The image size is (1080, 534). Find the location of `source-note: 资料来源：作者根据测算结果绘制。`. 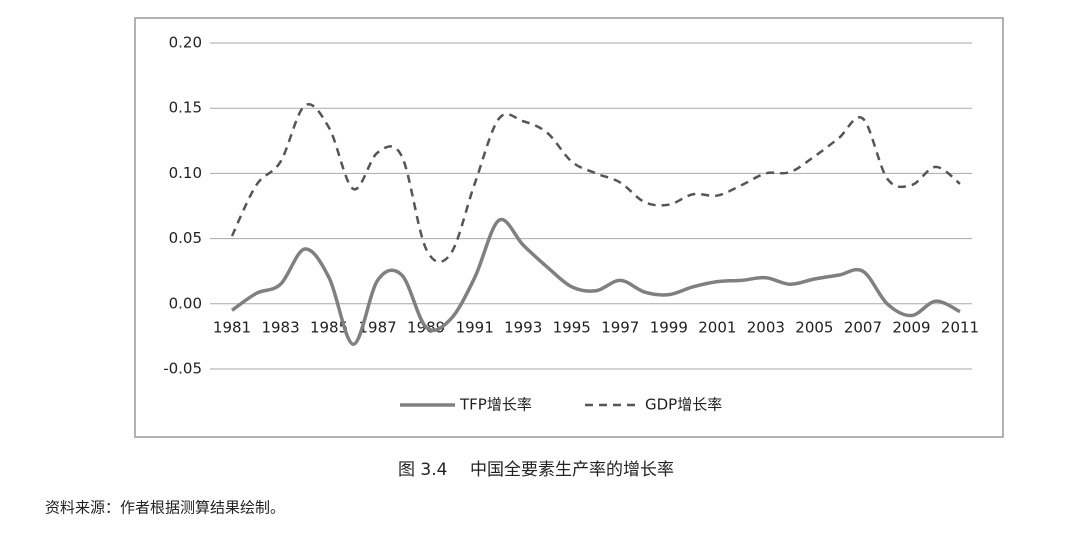

source-note: 资料来源：作者根据测算结果绘制。 is located at coordinates (165, 508).